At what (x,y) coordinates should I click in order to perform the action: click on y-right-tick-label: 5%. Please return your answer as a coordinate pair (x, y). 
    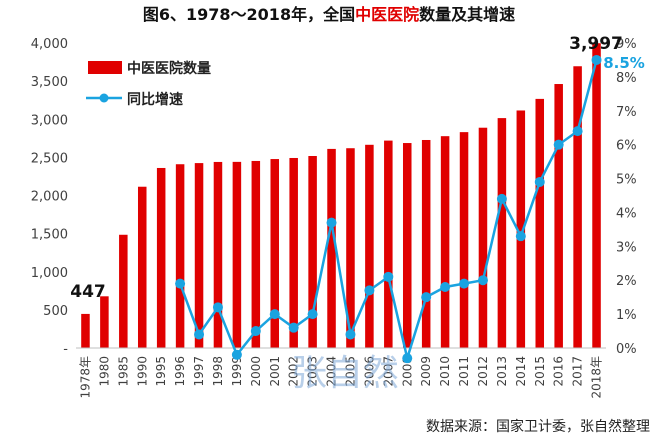
    Looking at the image, I should click on (626, 180).